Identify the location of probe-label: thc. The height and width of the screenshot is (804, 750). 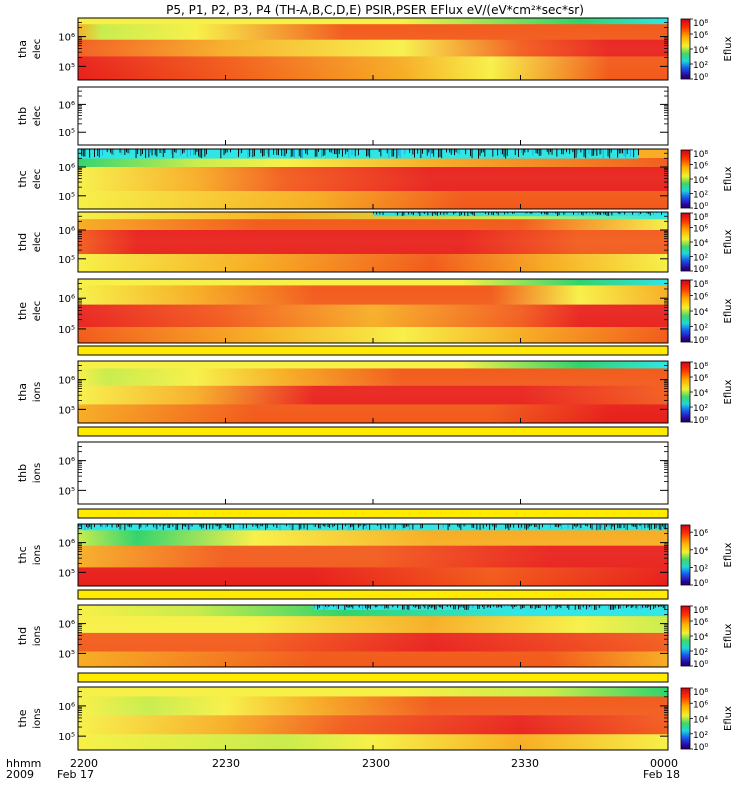
(22, 178).